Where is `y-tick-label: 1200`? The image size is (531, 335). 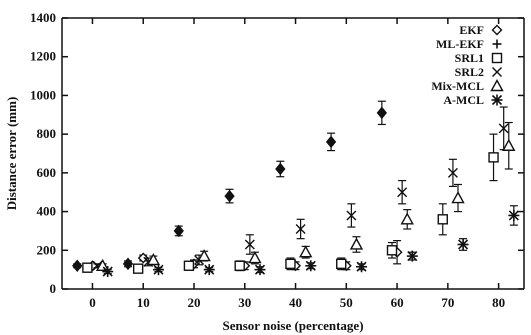 y-tick-label: 1200 is located at coordinates (43, 56).